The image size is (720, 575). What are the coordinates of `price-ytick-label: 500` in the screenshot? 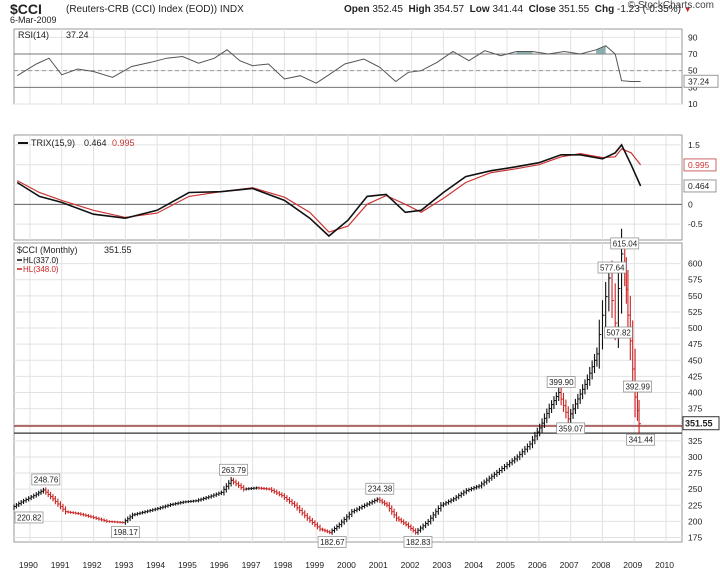 It's located at (695, 328).